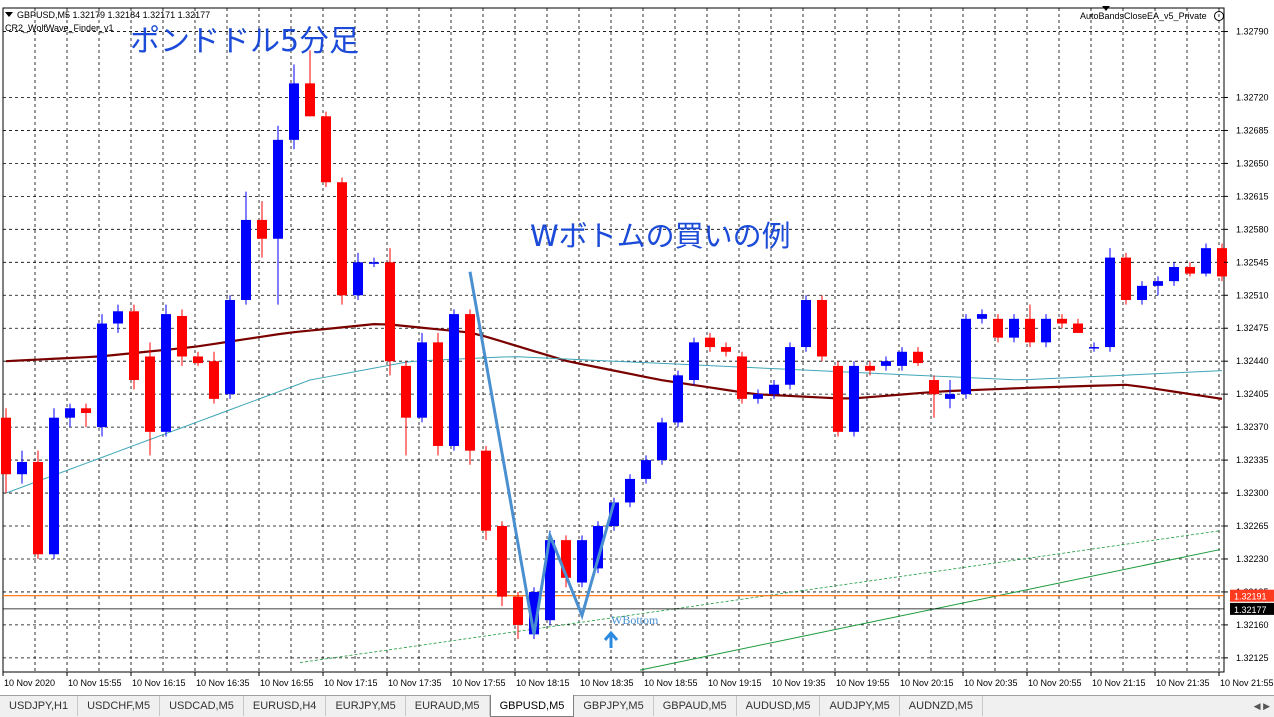 The width and height of the screenshot is (1274, 717). What do you see at coordinates (1252, 262) in the screenshot?
I see `price-label: 1.32545` at bounding box center [1252, 262].